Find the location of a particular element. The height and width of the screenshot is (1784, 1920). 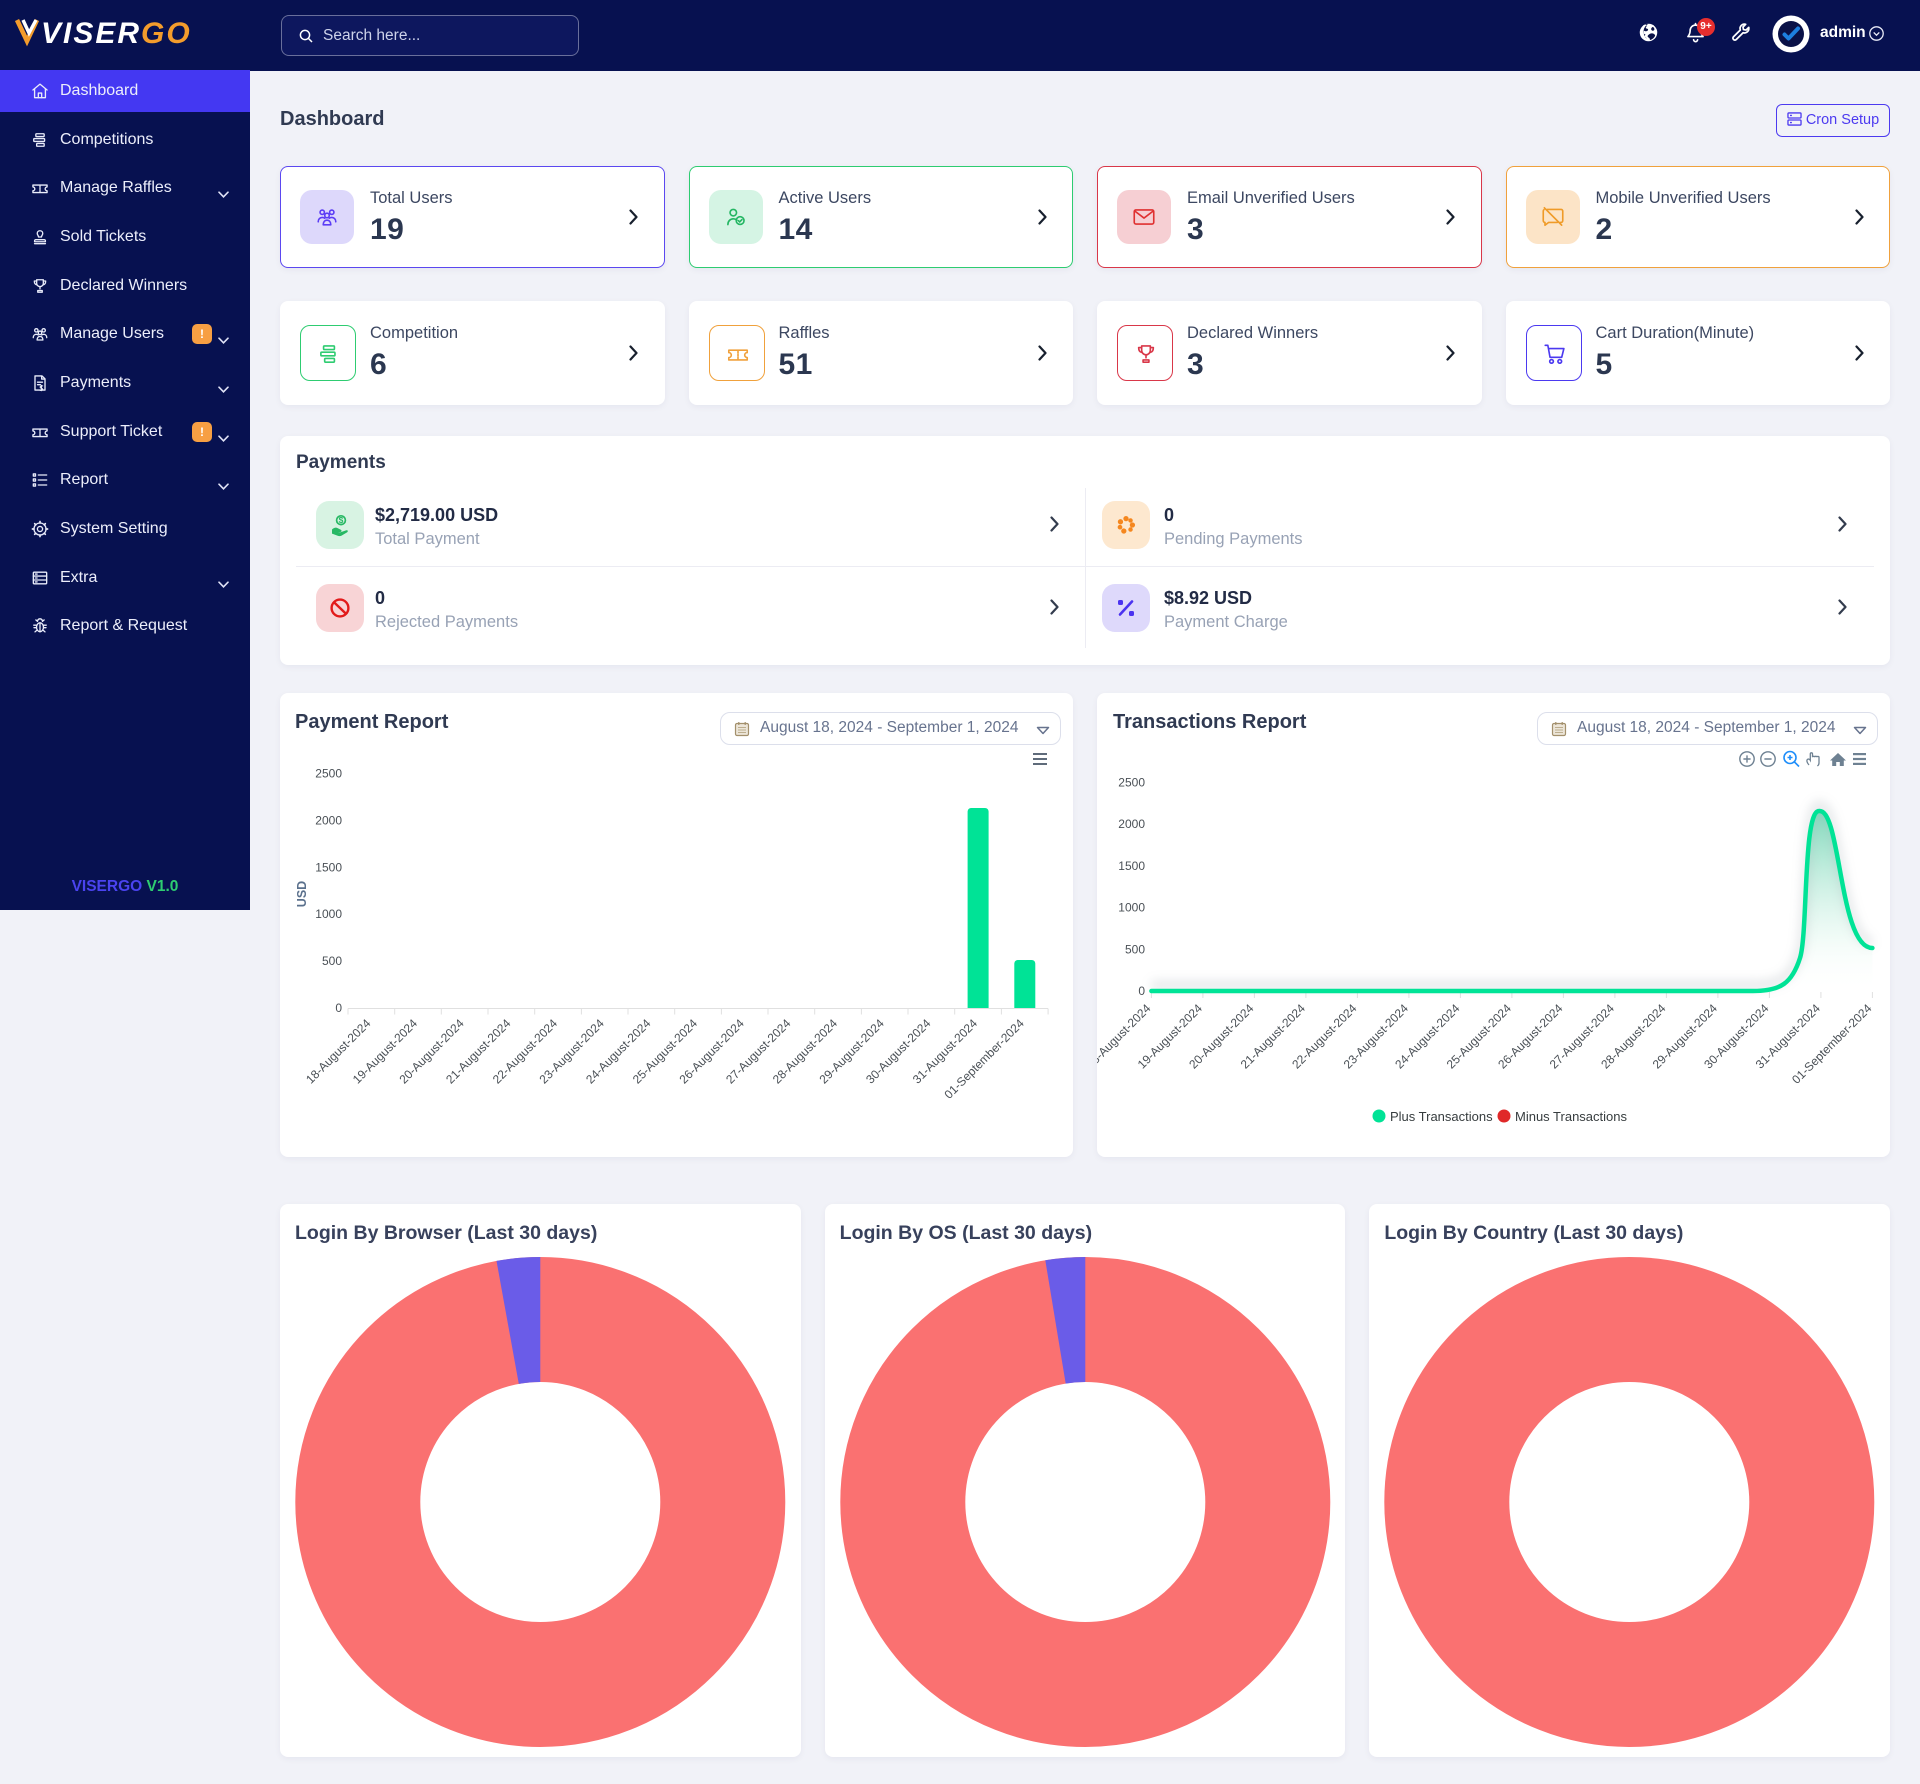

svg-text: USD is located at coordinates (302, 894).